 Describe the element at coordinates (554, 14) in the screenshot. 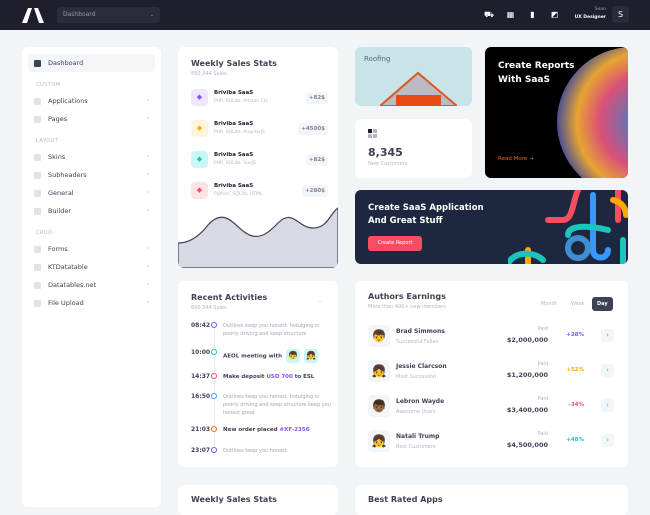

I see `layers-icon: ◩` at that location.